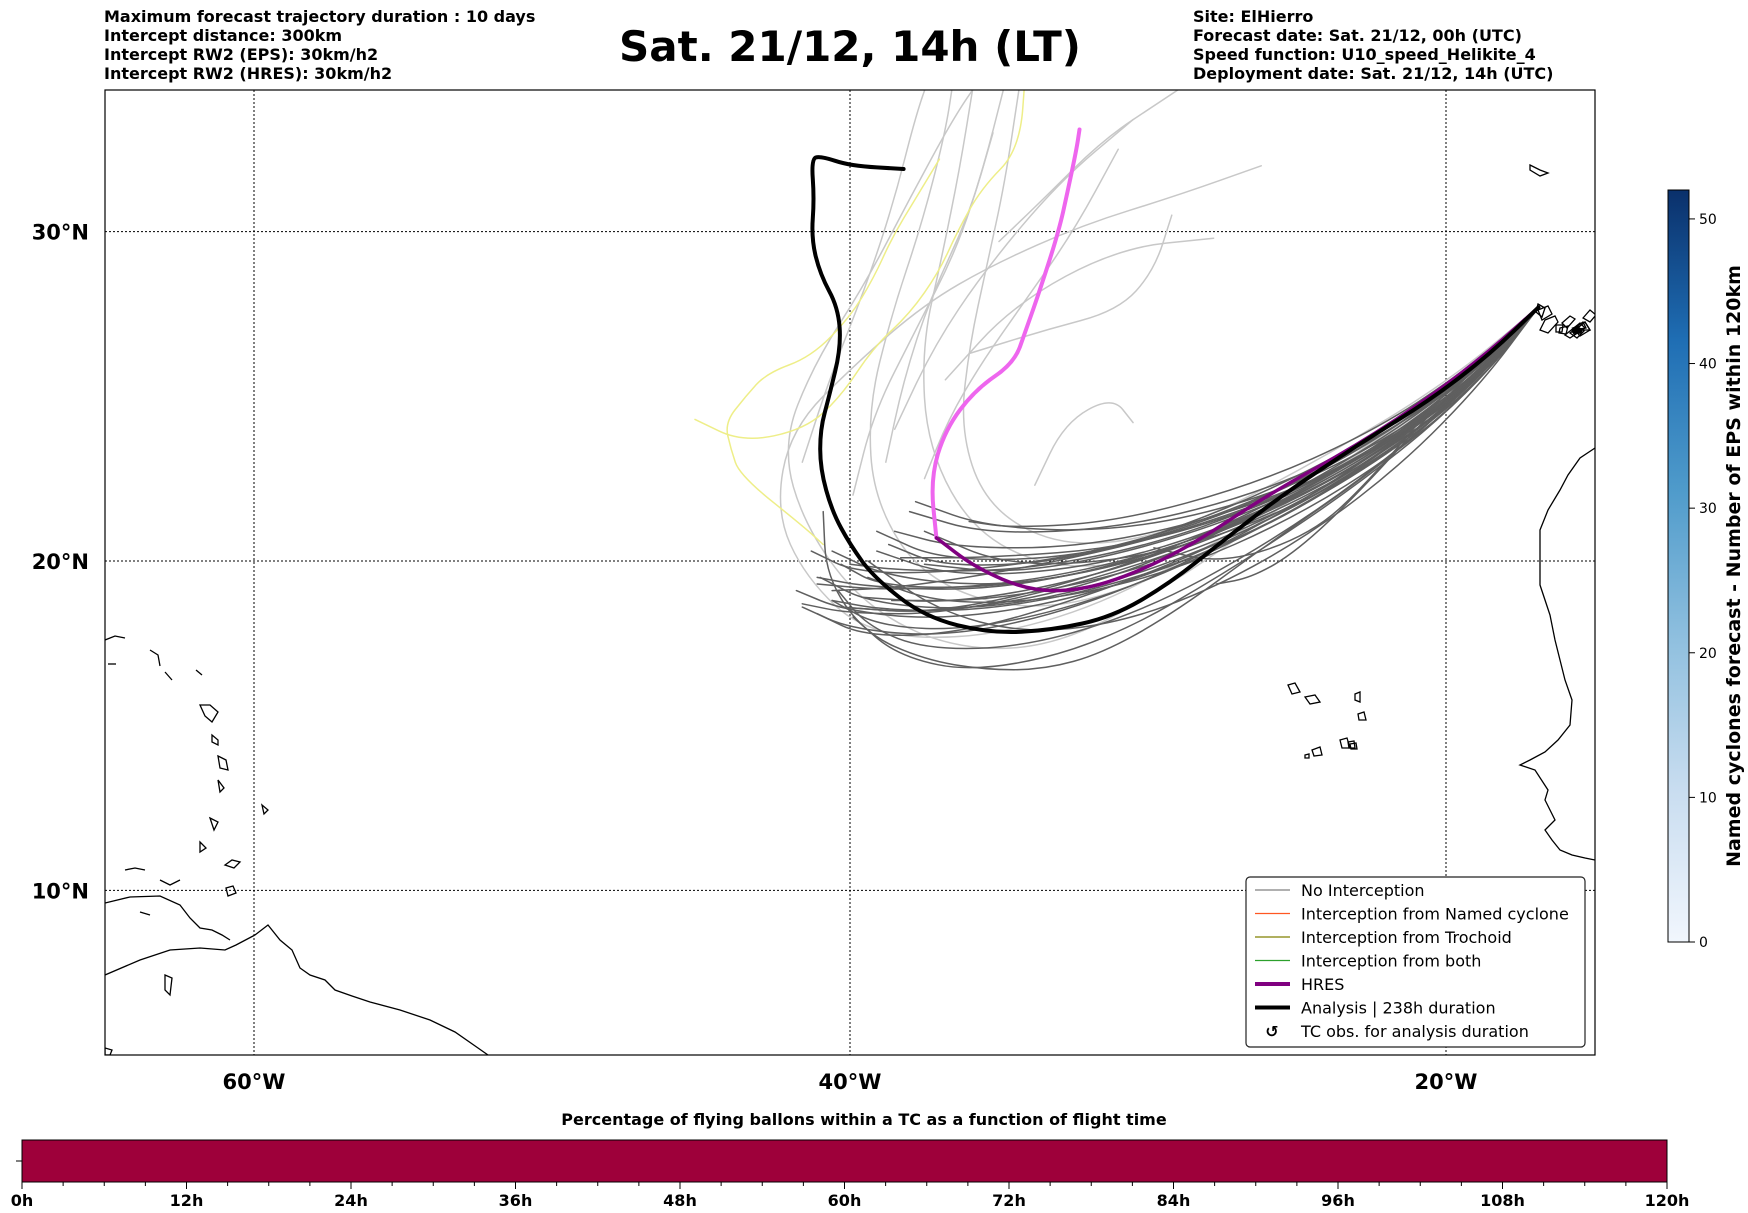 This screenshot has width=1748, height=1213. Describe the element at coordinates (1357, 35) in the screenshot. I see `header-right-line-2: Forecast date: Sat. 21/12, 00h (UTC)` at that location.